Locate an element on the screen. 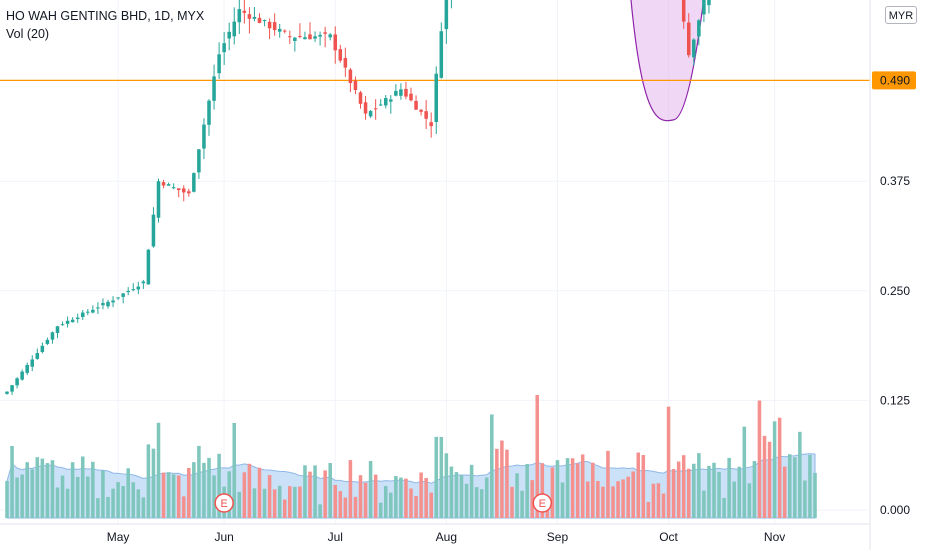 This screenshot has width=932, height=550. x-tick-label: Aug is located at coordinates (446, 537).